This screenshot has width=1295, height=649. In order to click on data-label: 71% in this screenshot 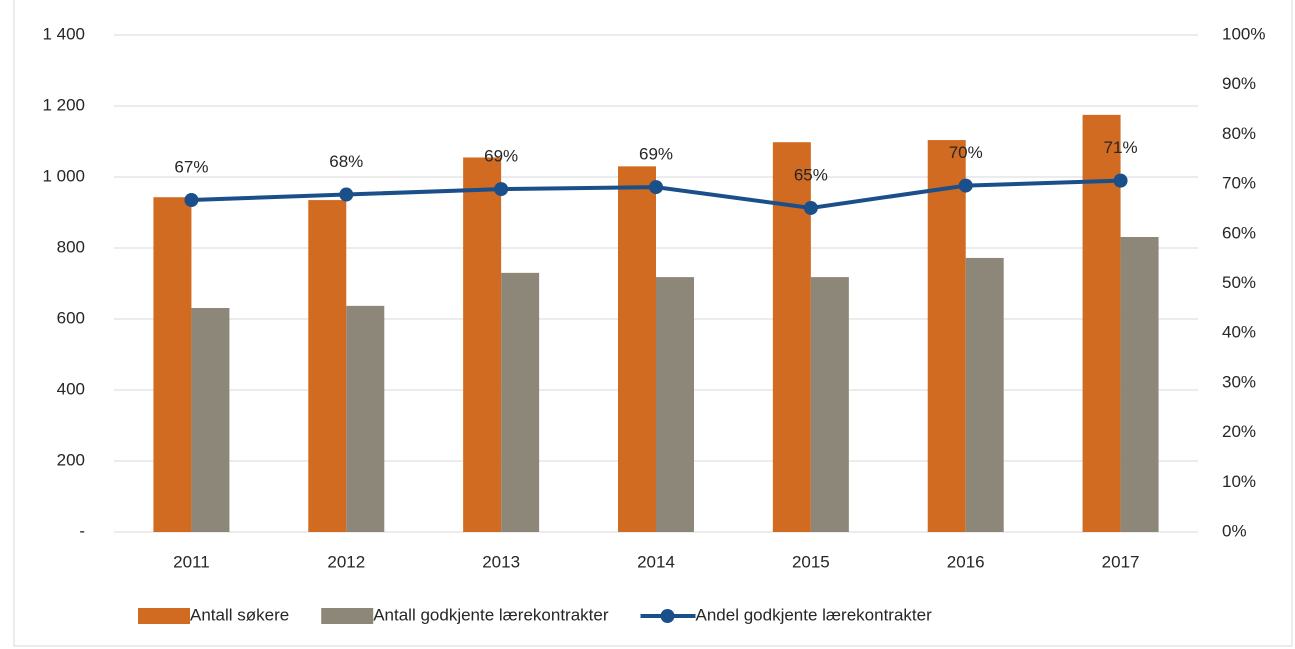, I will do `click(1121, 147)`.